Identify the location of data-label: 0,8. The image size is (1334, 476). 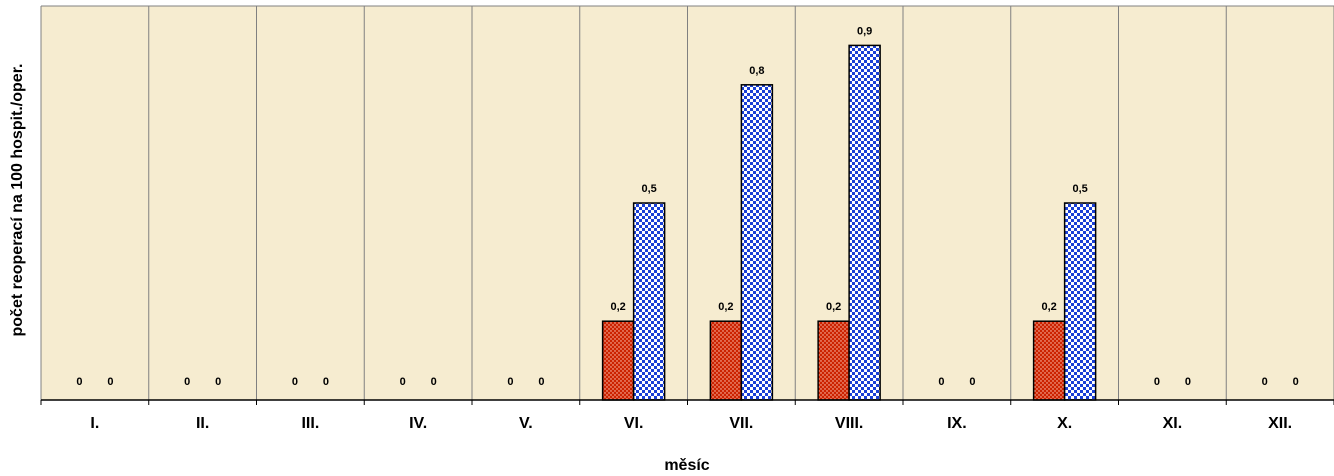
(756, 71).